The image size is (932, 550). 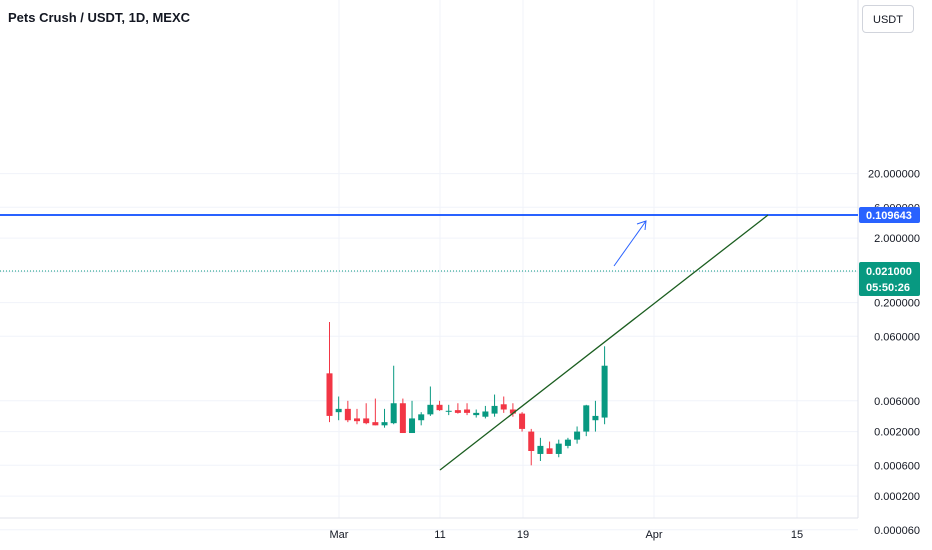 I want to click on current-price-label: 0.021000, so click(x=889, y=272).